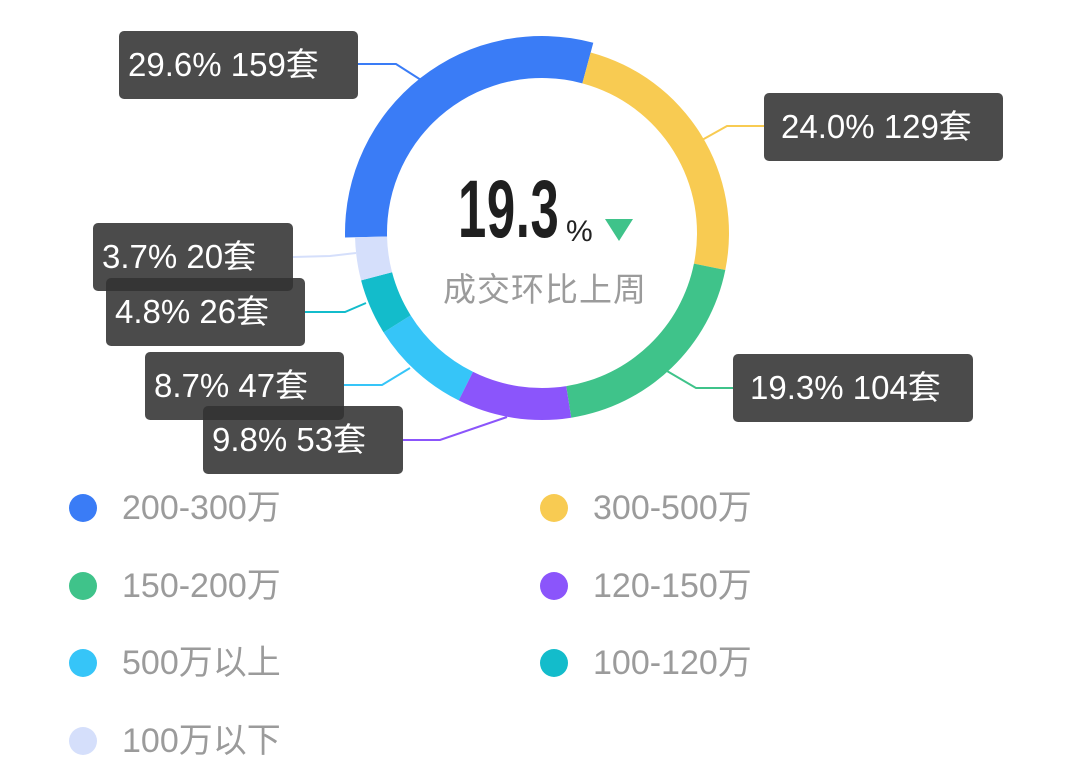 This screenshot has width=1080, height=774. Describe the element at coordinates (618, 230) in the screenshot. I see `trend-down-icon` at that location.